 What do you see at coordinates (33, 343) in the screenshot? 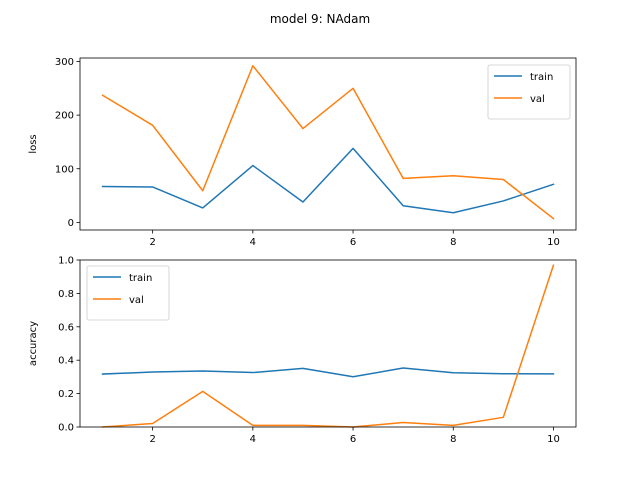
I see `y-axis-label: accuracy` at bounding box center [33, 343].